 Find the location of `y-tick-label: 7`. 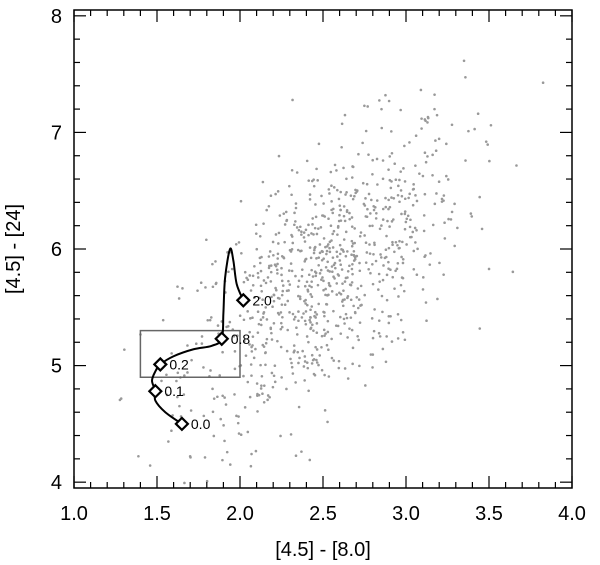

y-tick-label: 7 is located at coordinates (56, 133).